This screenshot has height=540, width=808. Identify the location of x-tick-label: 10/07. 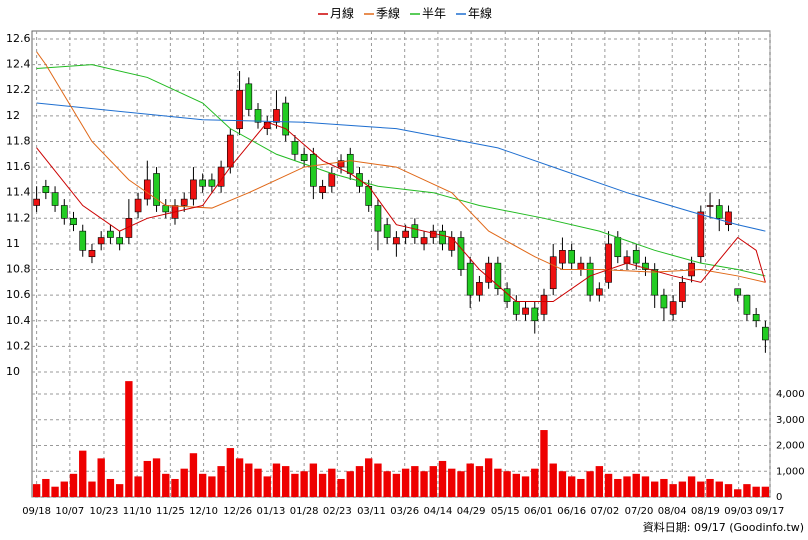
(69, 511).